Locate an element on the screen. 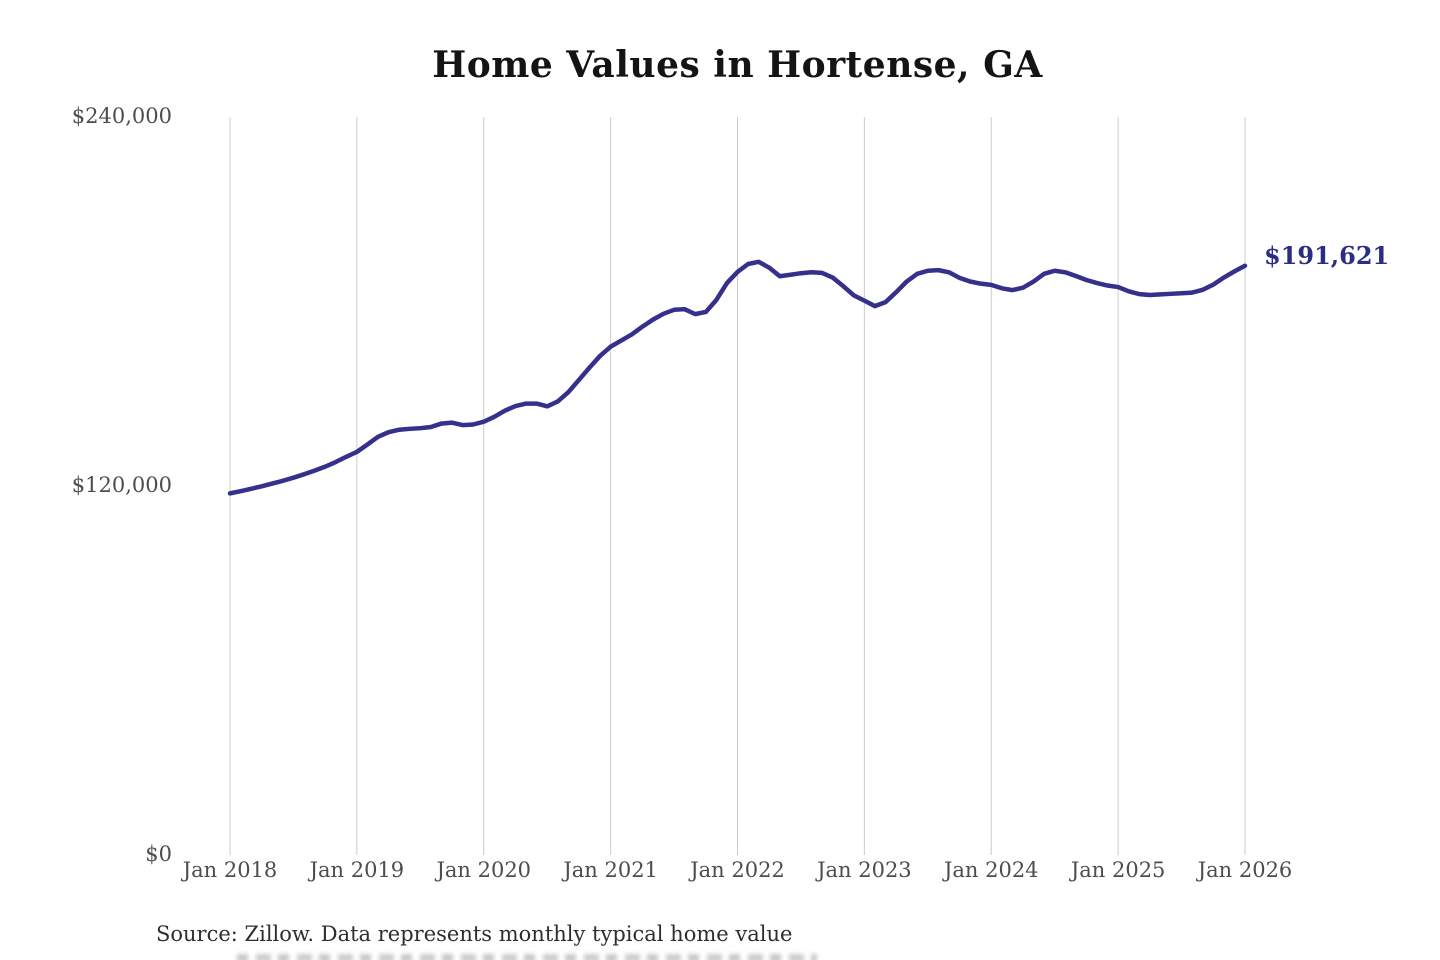 The width and height of the screenshot is (1440, 960). x-tick-label: Jan 2024 is located at coordinates (991, 870).